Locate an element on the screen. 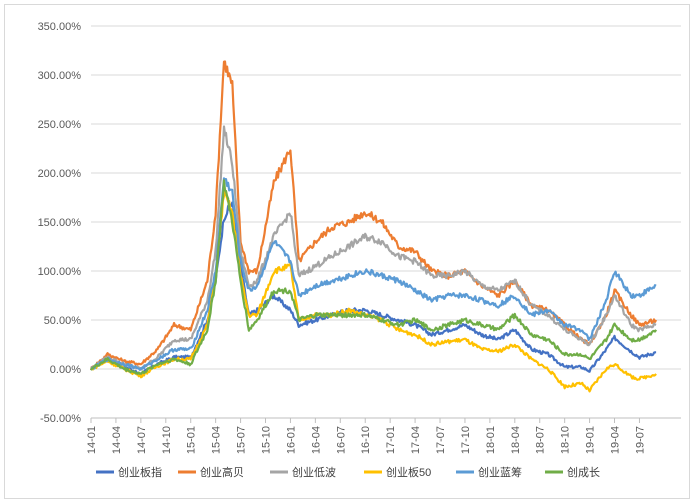  x-tick-label: 17-04 is located at coordinates (416, 440).